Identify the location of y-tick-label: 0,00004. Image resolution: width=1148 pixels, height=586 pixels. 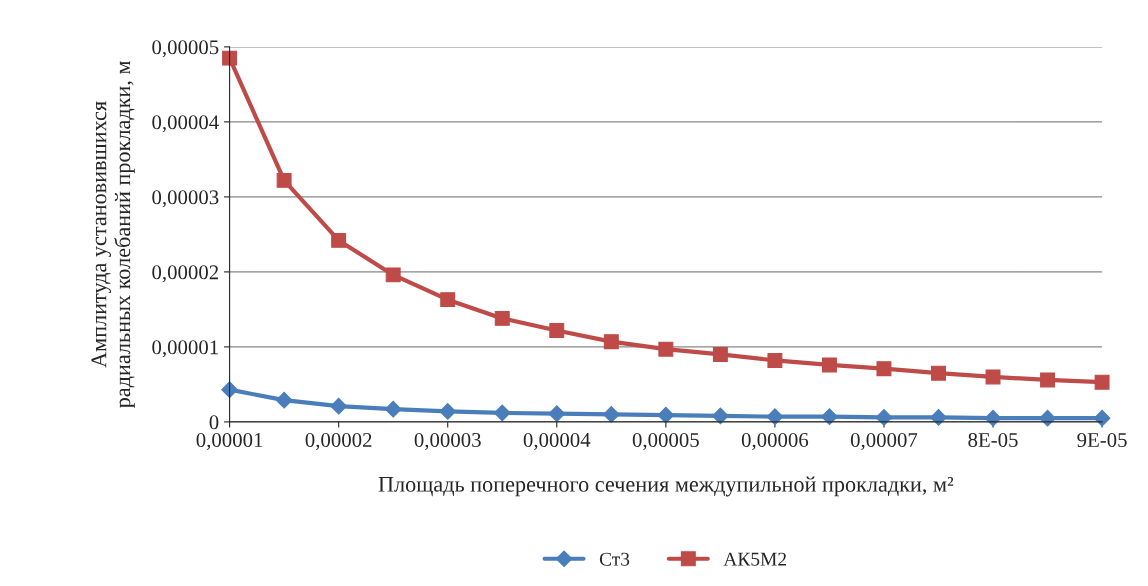
(185, 124).